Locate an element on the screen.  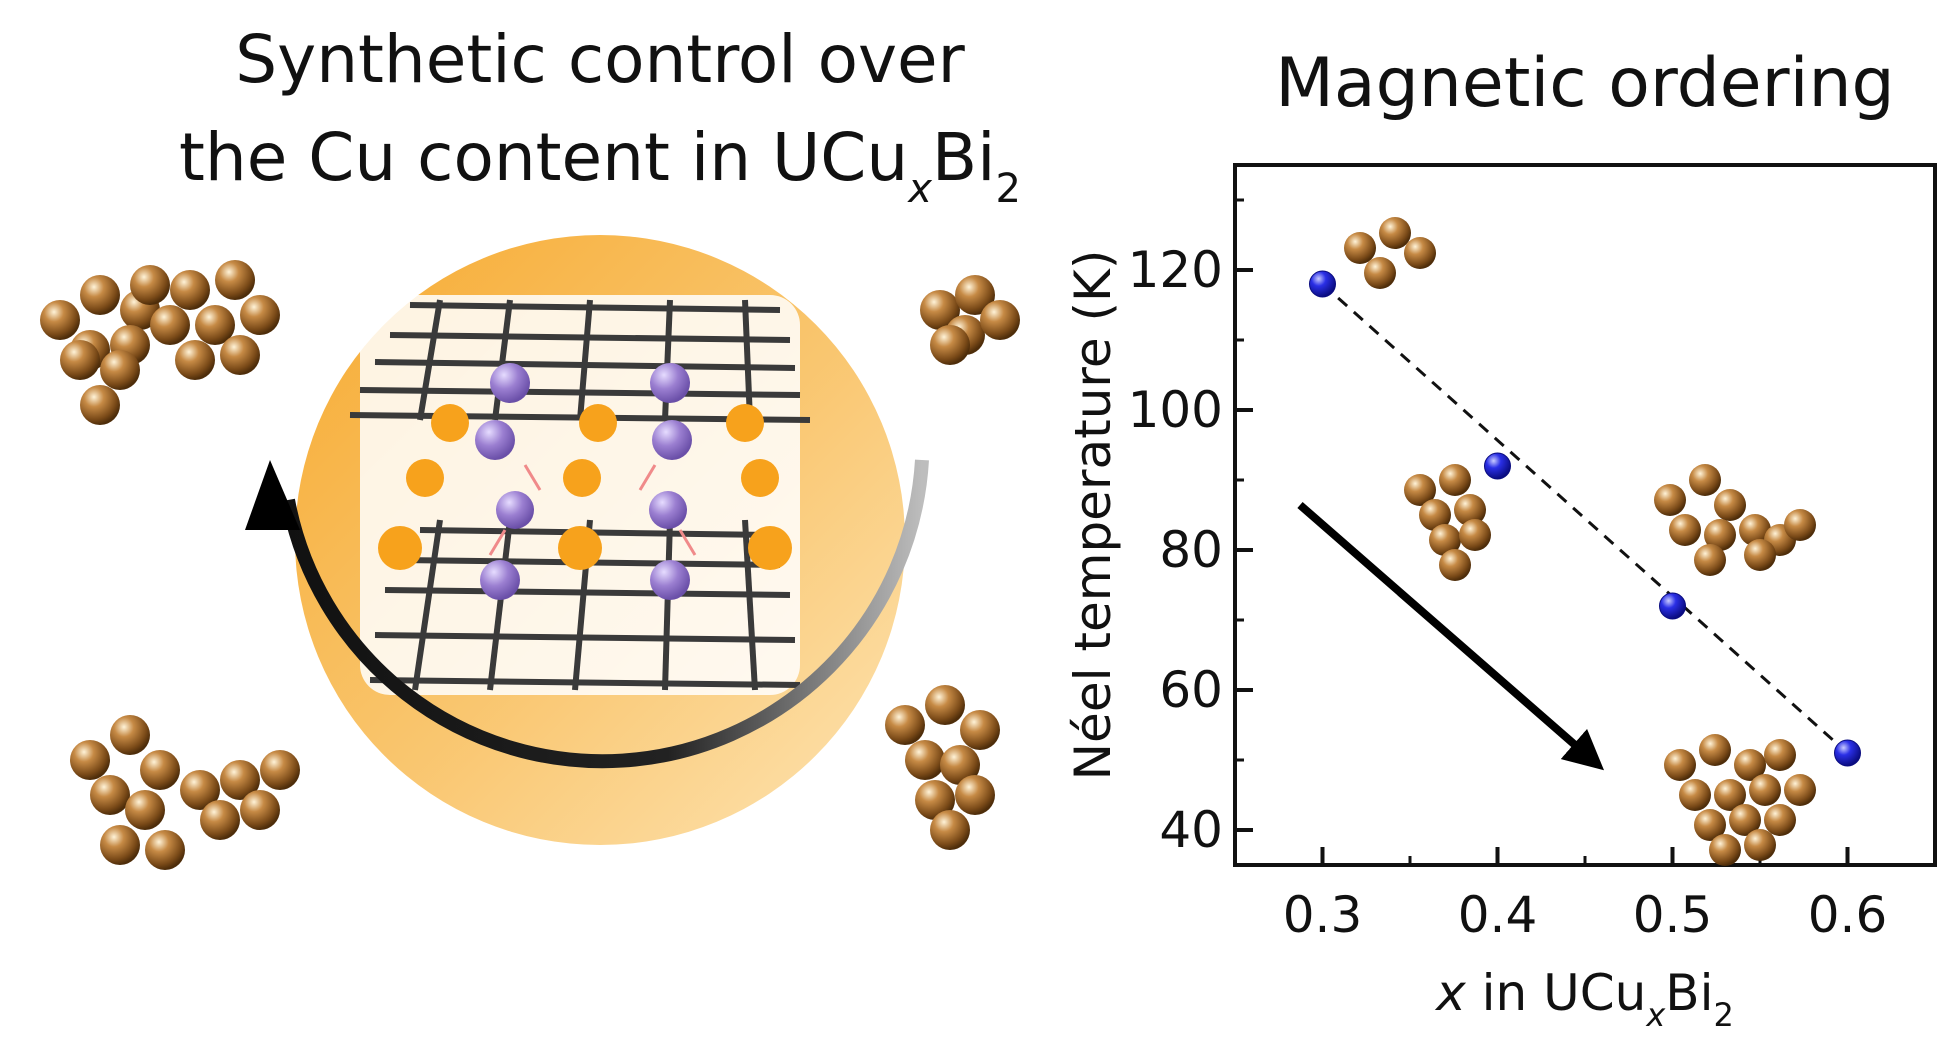
y-tick-label: 60 is located at coordinates (1191, 690).